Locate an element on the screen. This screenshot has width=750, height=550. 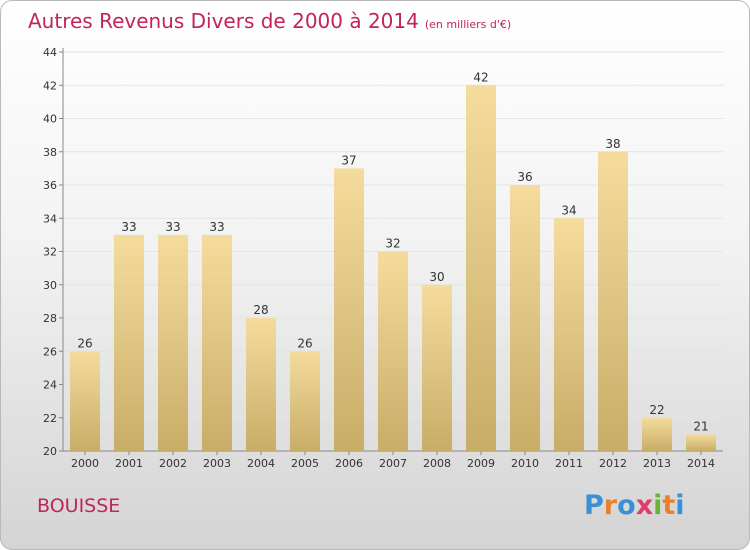
y-tick-label: 24 is located at coordinates (50, 385).